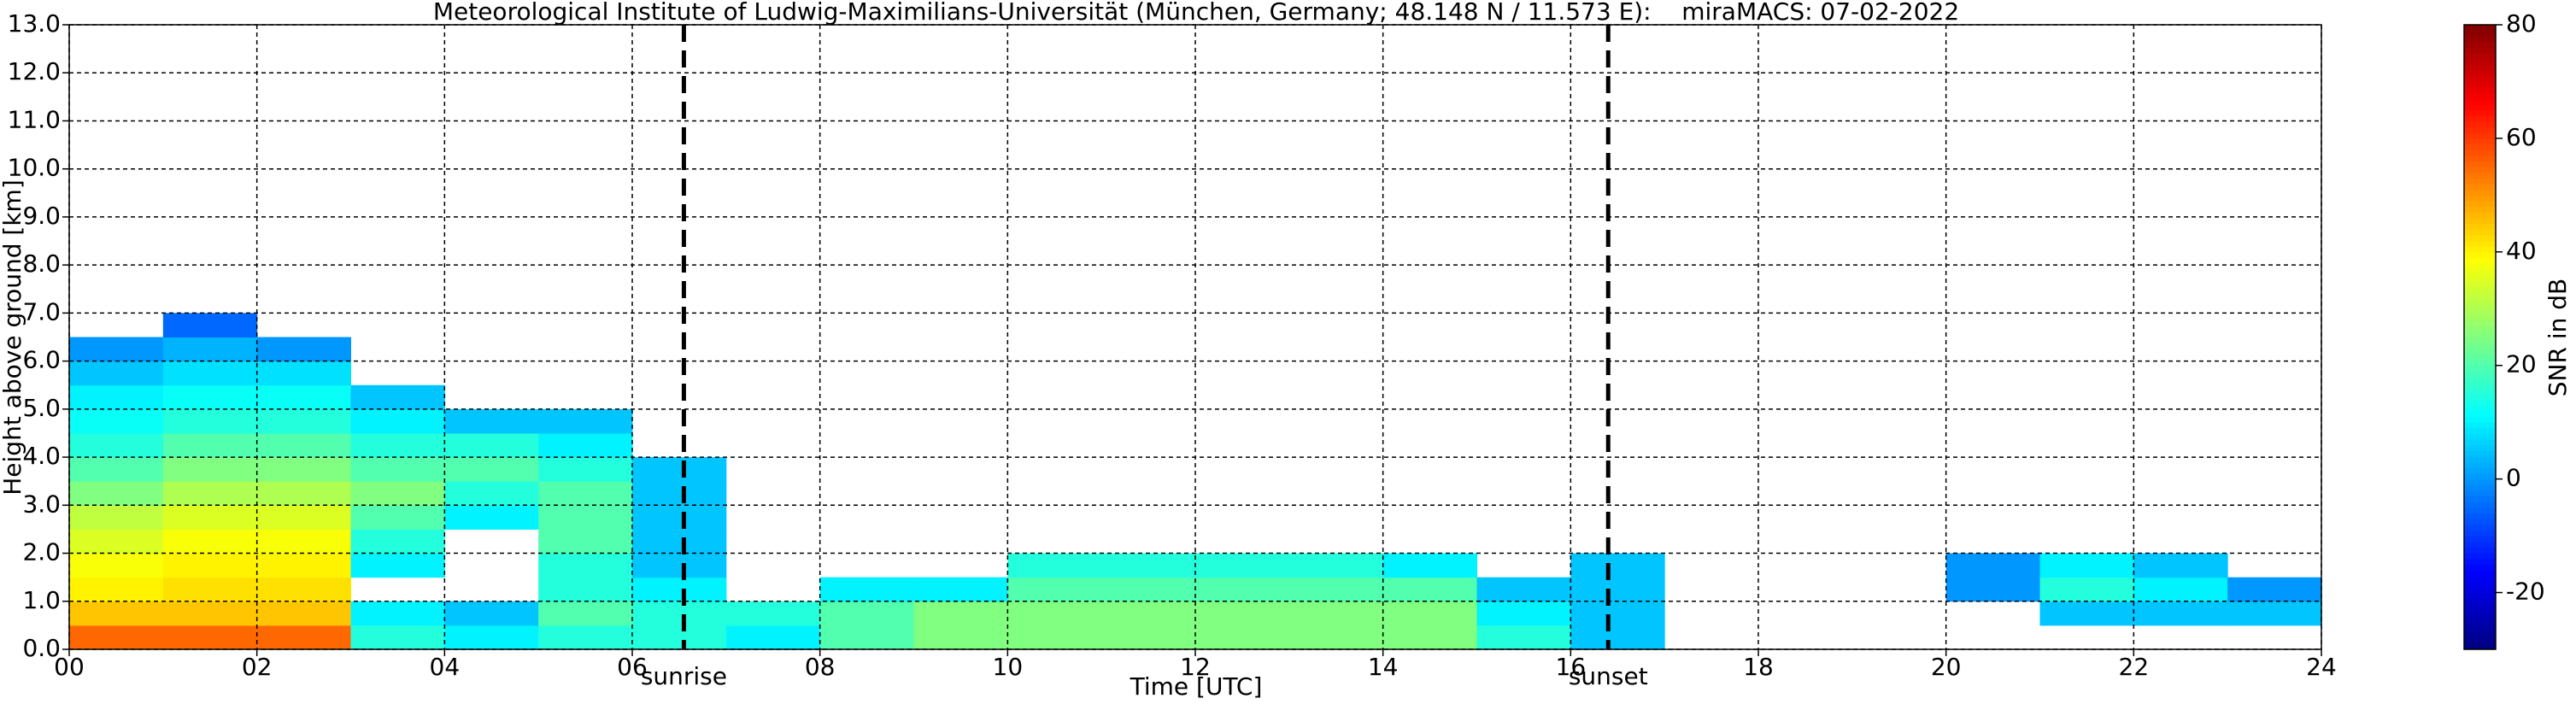  Describe the element at coordinates (34, 119) in the screenshot. I see `y-tick-label: 11.0` at that location.